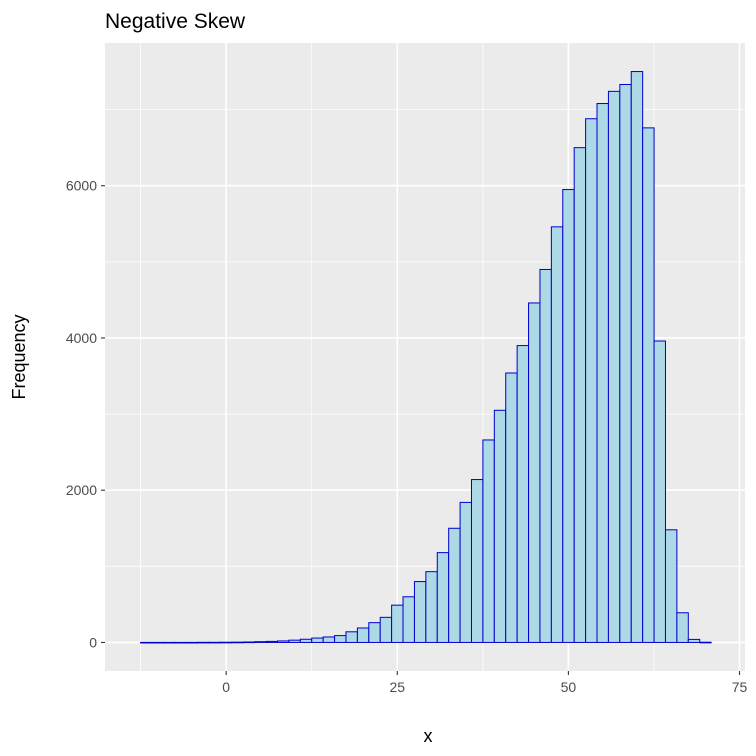 The image size is (756, 756). Describe the element at coordinates (81, 338) in the screenshot. I see `y-tick-label: 4000` at that location.